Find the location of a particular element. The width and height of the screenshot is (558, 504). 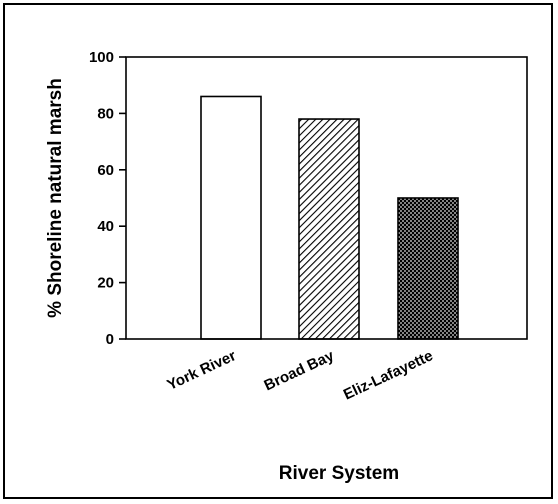

x-category-label: Broad Bay is located at coordinates (300, 370).